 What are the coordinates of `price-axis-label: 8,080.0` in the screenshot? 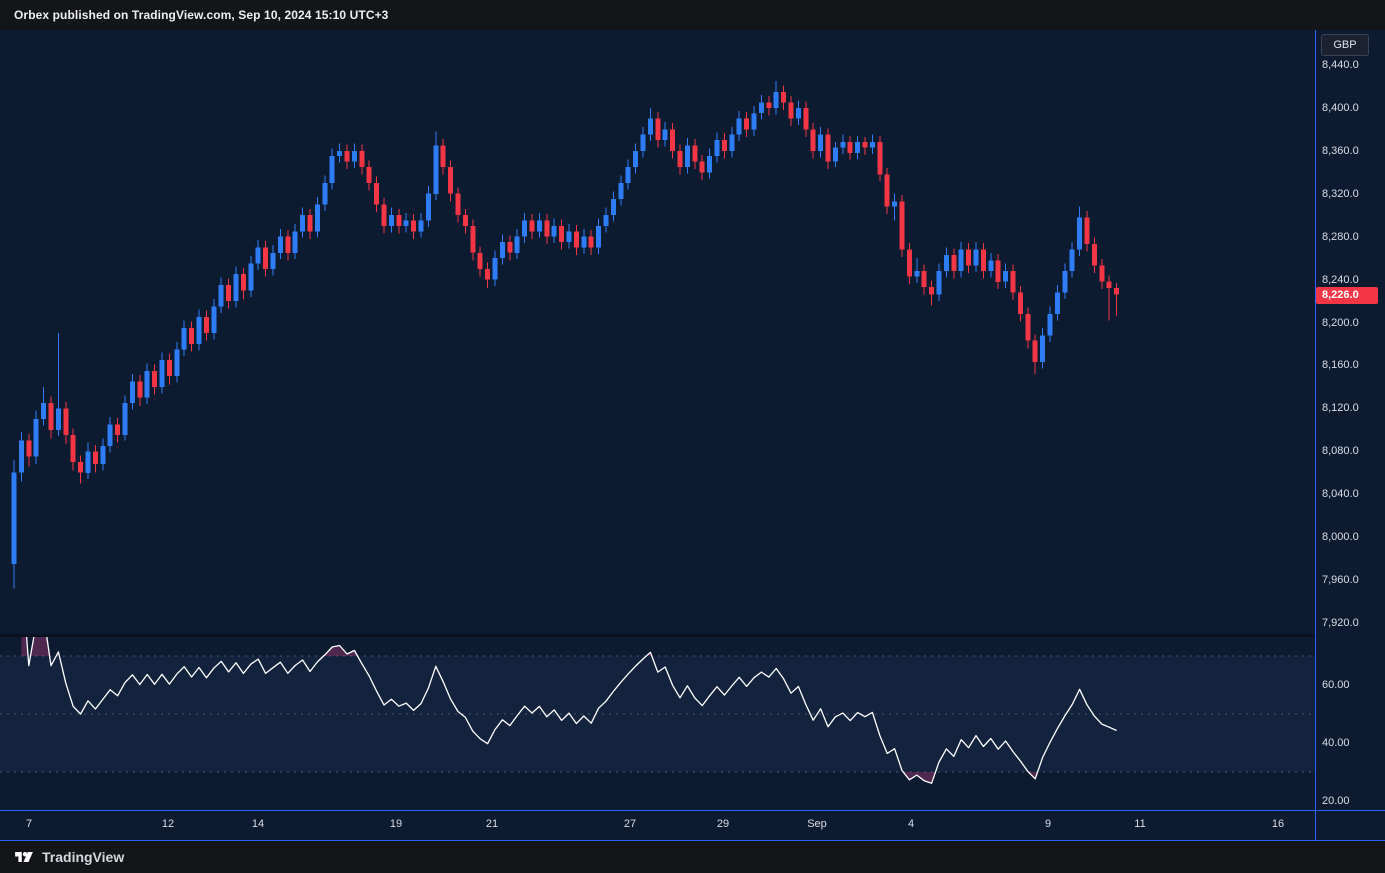 It's located at (1340, 451).